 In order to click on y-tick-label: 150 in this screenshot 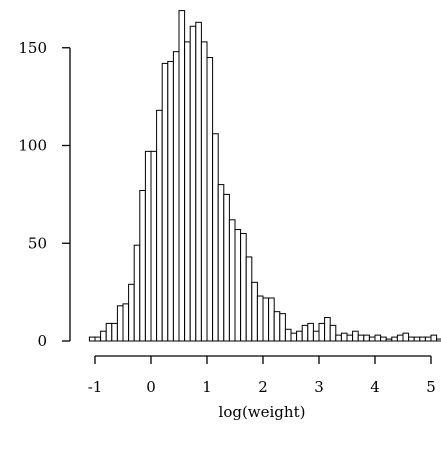, I will do `click(32, 48)`.